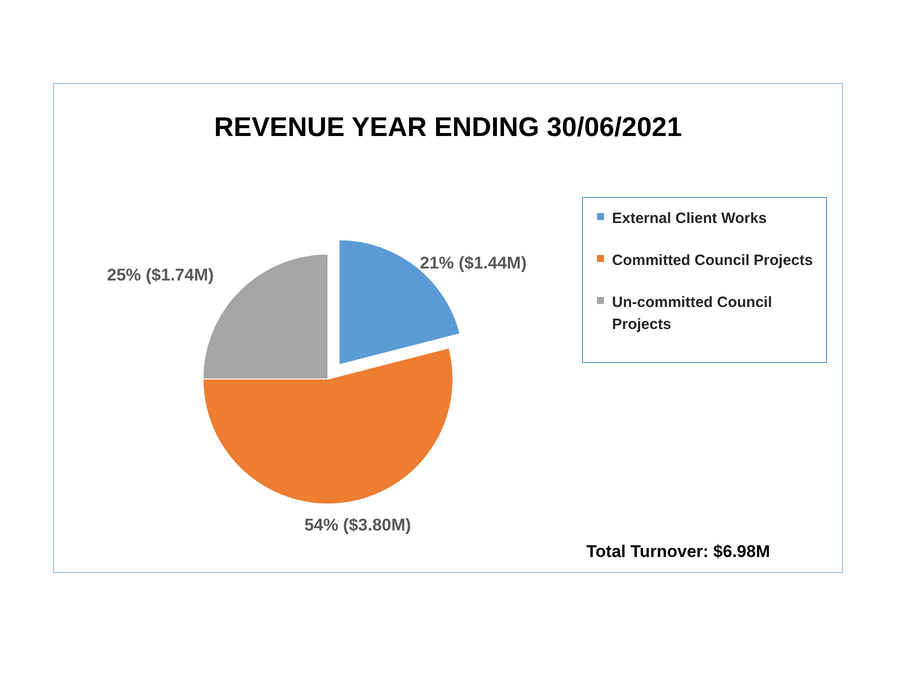  What do you see at coordinates (712, 261) in the screenshot?
I see `legend-label: Committed Council Projects` at bounding box center [712, 261].